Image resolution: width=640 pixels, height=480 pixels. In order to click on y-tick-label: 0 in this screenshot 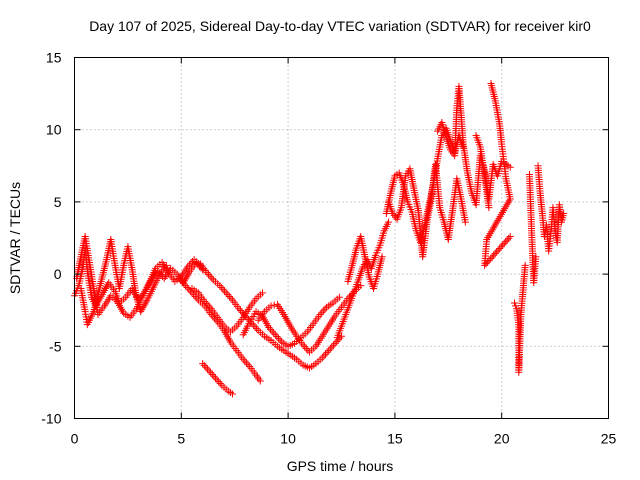, I will do `click(58, 274)`.